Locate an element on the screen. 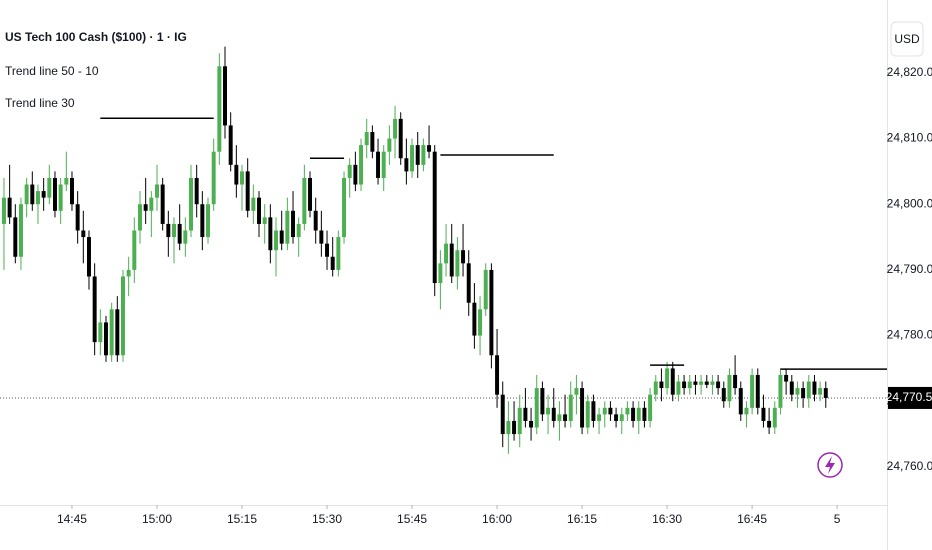 This screenshot has height=550, width=932. y-tick-label: 24,790.0 is located at coordinates (909, 269).